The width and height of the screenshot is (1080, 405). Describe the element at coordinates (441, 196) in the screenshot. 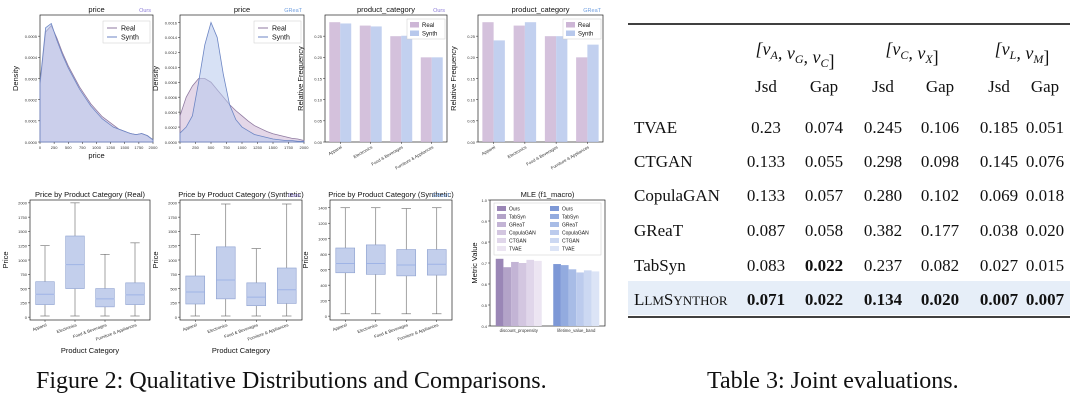

I see `method-tag: GReaT` at that location.